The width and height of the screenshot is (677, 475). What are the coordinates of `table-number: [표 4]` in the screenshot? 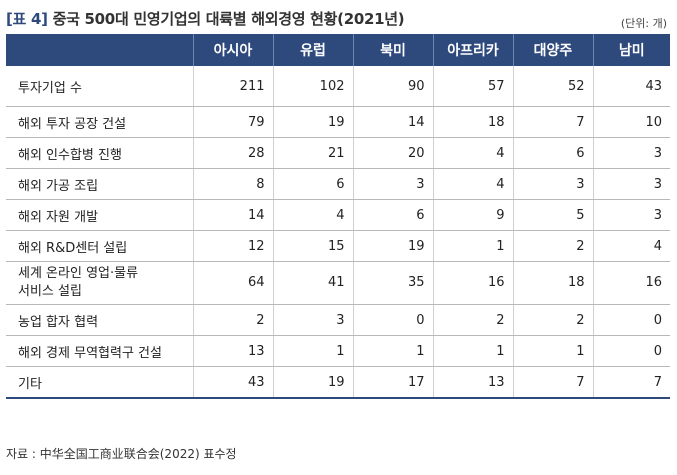 It's located at (27, 19).